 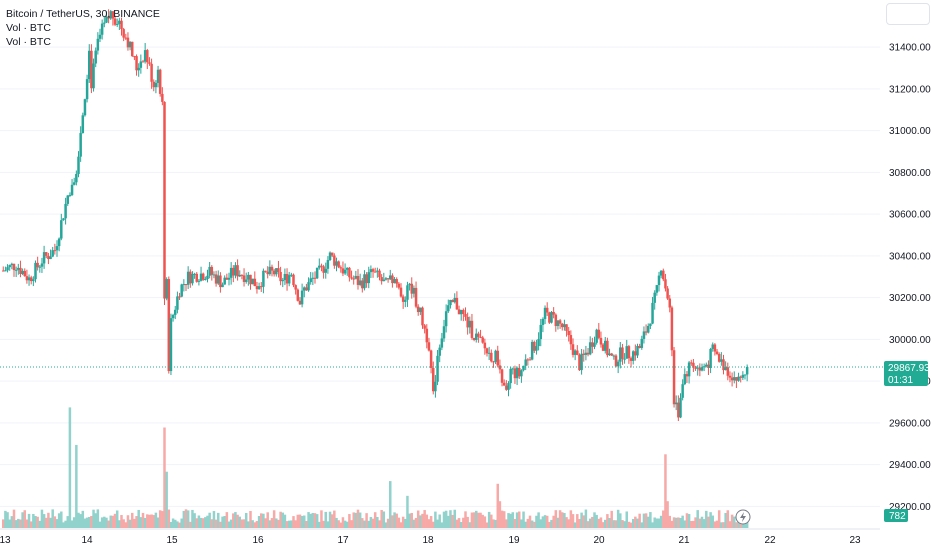 I want to click on settings-panel-button, so click(x=908, y=14).